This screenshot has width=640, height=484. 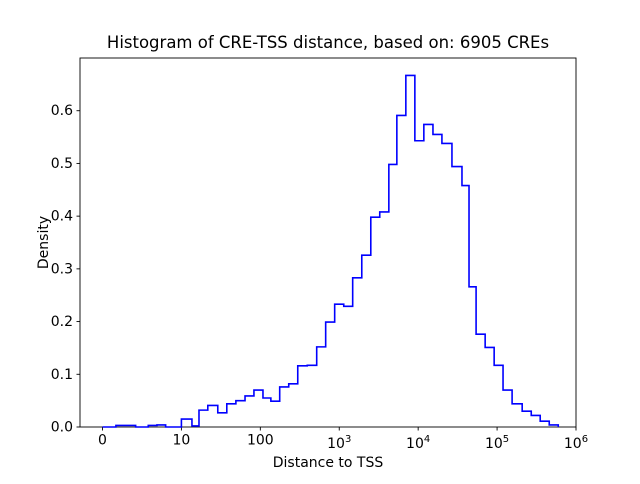 What do you see at coordinates (62, 322) in the screenshot?
I see `y-tick-label: 0.2` at bounding box center [62, 322].